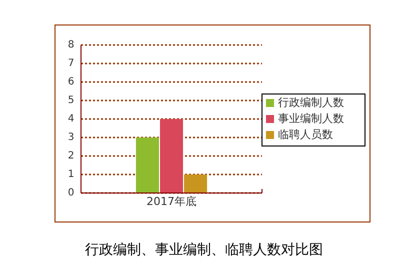 The width and height of the screenshot is (408, 274). Describe the element at coordinates (311, 103) in the screenshot. I see `legend-label: 行政编制人数` at that location.